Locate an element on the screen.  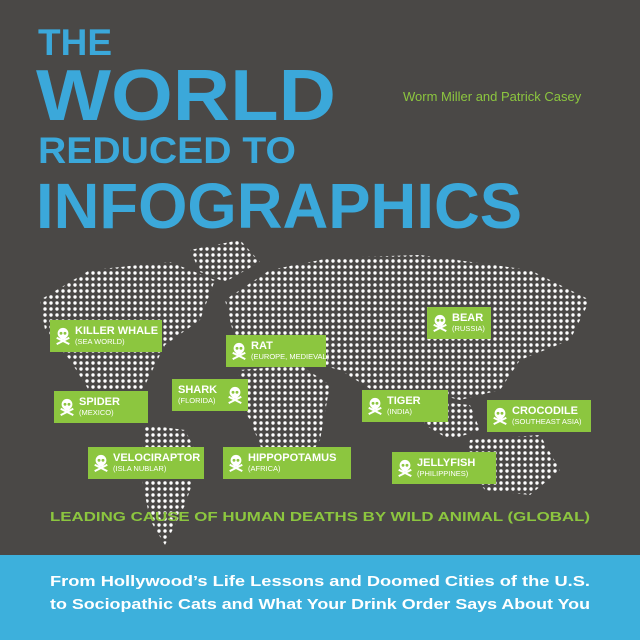
callout: KILLER WHALE(SEA WORLD) is located at coordinates (106, 336).